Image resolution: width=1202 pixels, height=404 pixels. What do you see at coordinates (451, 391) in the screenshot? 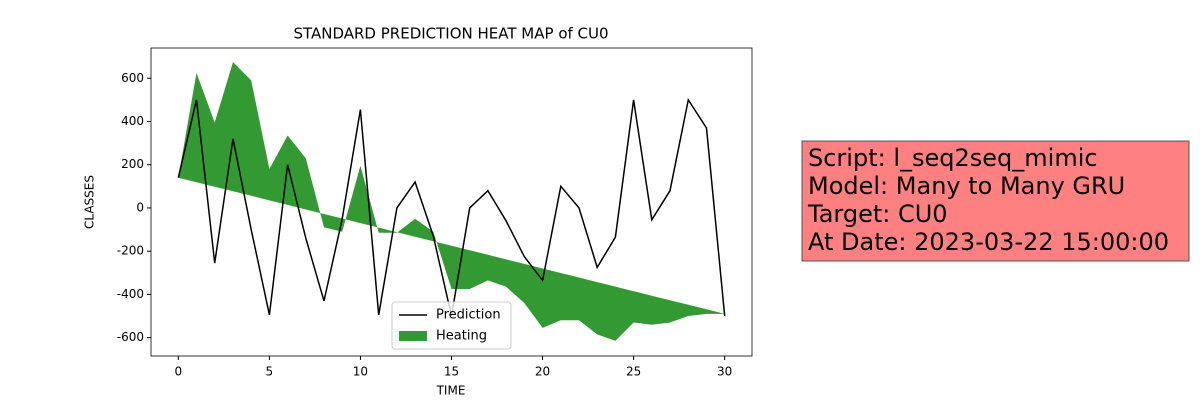
I see `x-axis-label: TIME` at bounding box center [451, 391].